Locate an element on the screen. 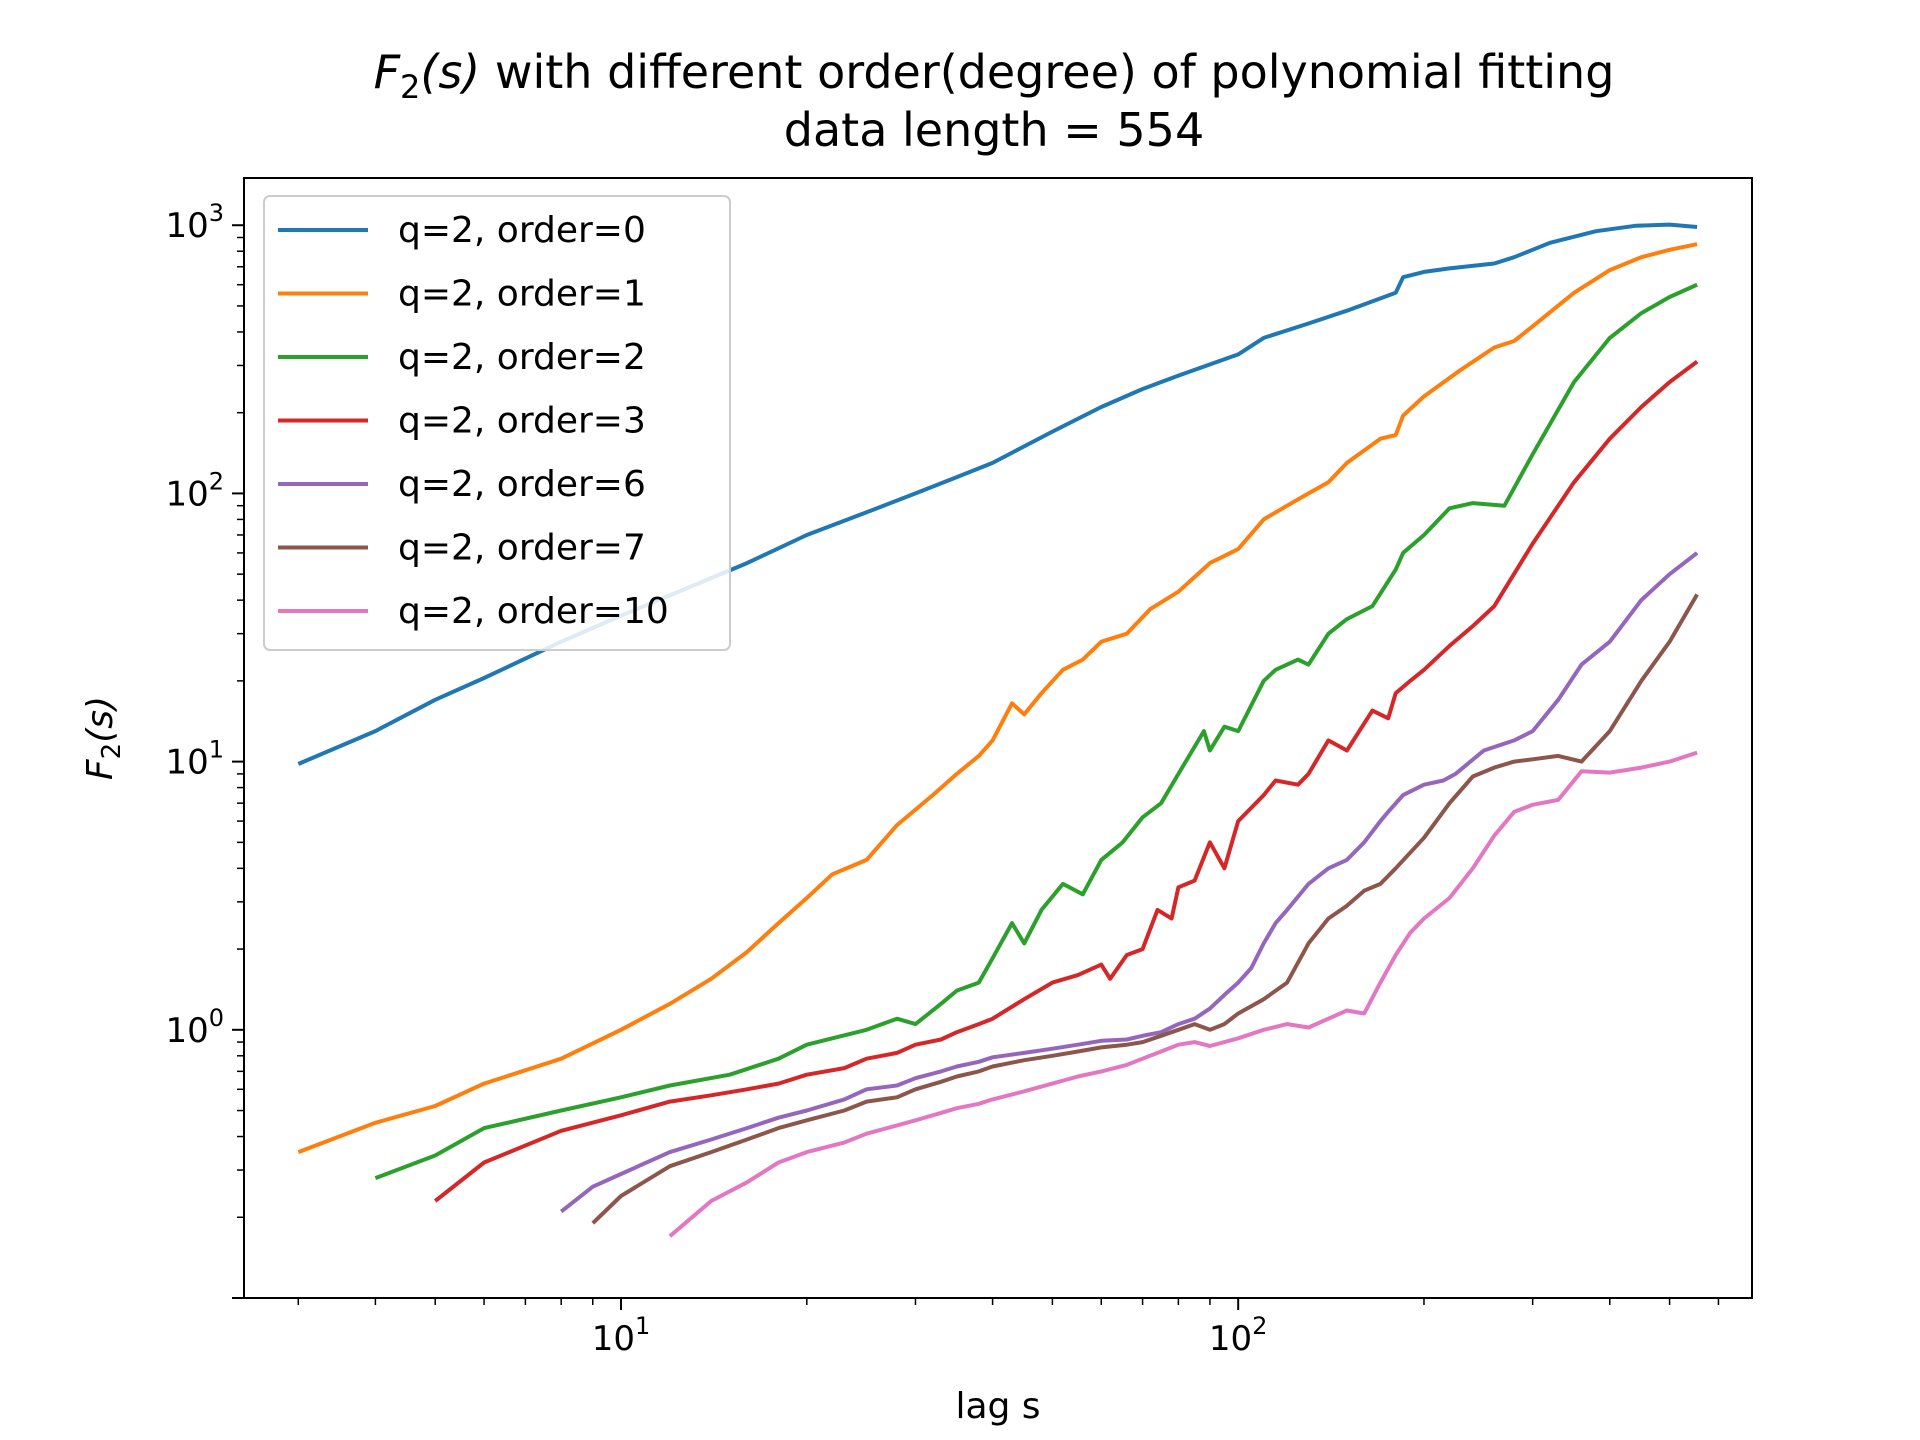  y-axis-label-math: F is located at coordinates (100, 769).